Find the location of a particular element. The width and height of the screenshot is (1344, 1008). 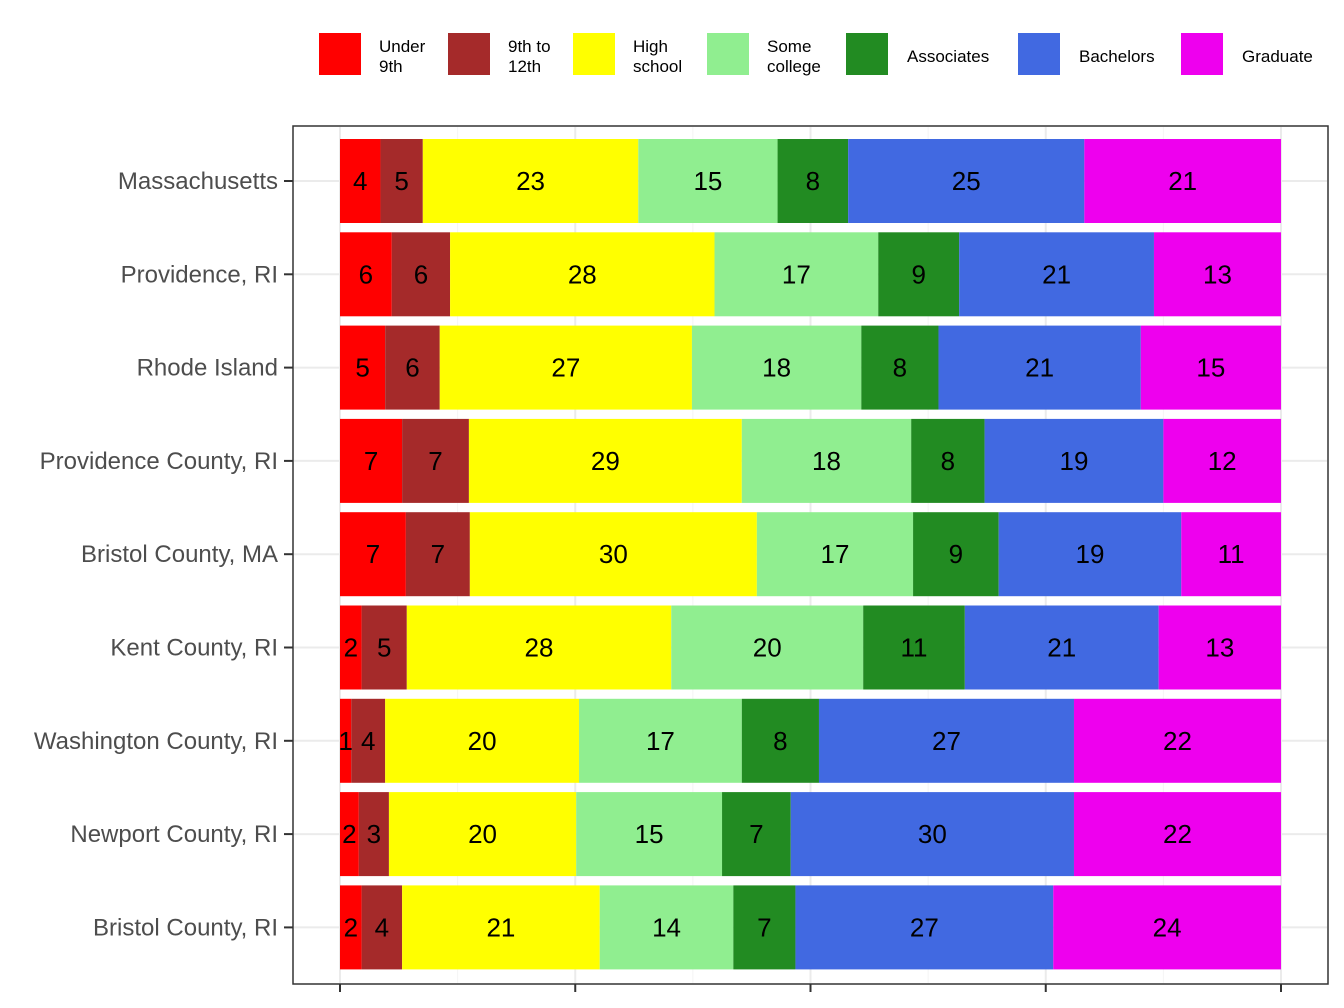

bar-value-label: 14 is located at coordinates (666, 927).